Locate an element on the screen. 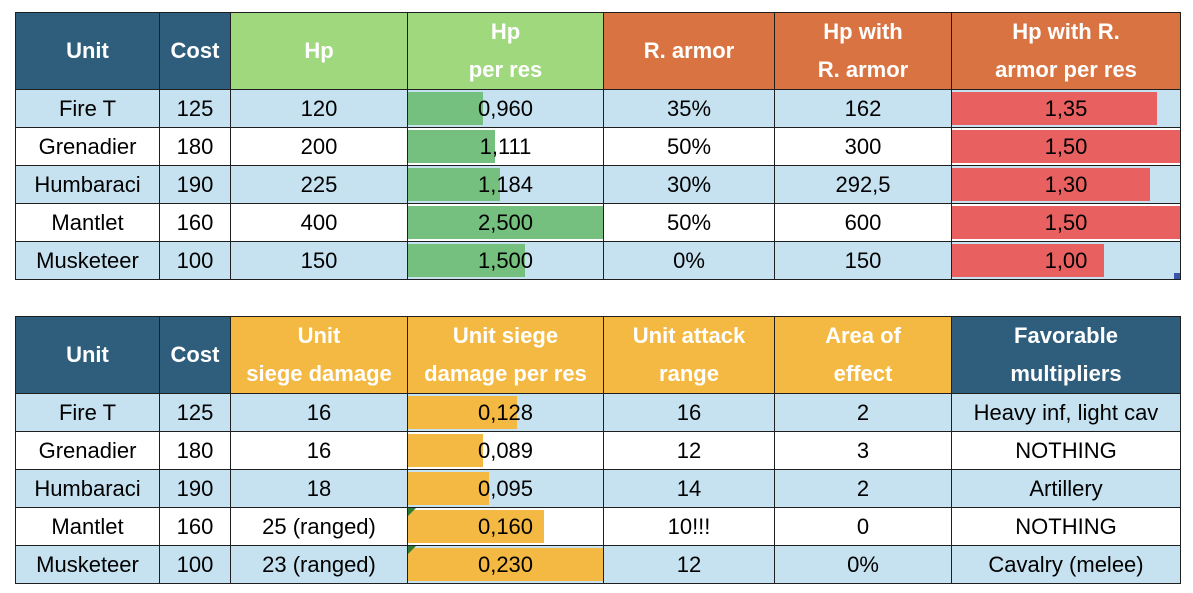 The height and width of the screenshot is (593, 1193). header-hp: Hp is located at coordinates (319, 51).